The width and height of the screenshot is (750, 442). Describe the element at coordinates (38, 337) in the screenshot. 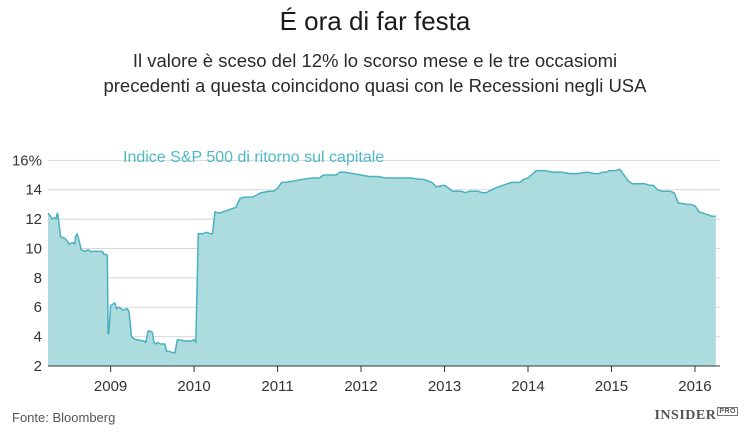

I see `y-tick-label: 4` at that location.